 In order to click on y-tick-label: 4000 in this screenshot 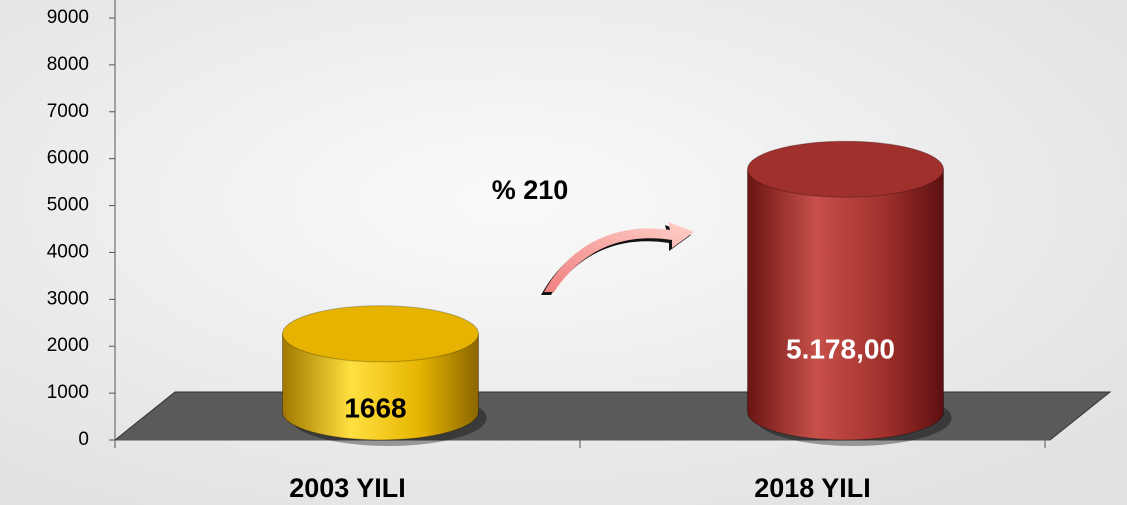, I will do `click(68, 251)`.